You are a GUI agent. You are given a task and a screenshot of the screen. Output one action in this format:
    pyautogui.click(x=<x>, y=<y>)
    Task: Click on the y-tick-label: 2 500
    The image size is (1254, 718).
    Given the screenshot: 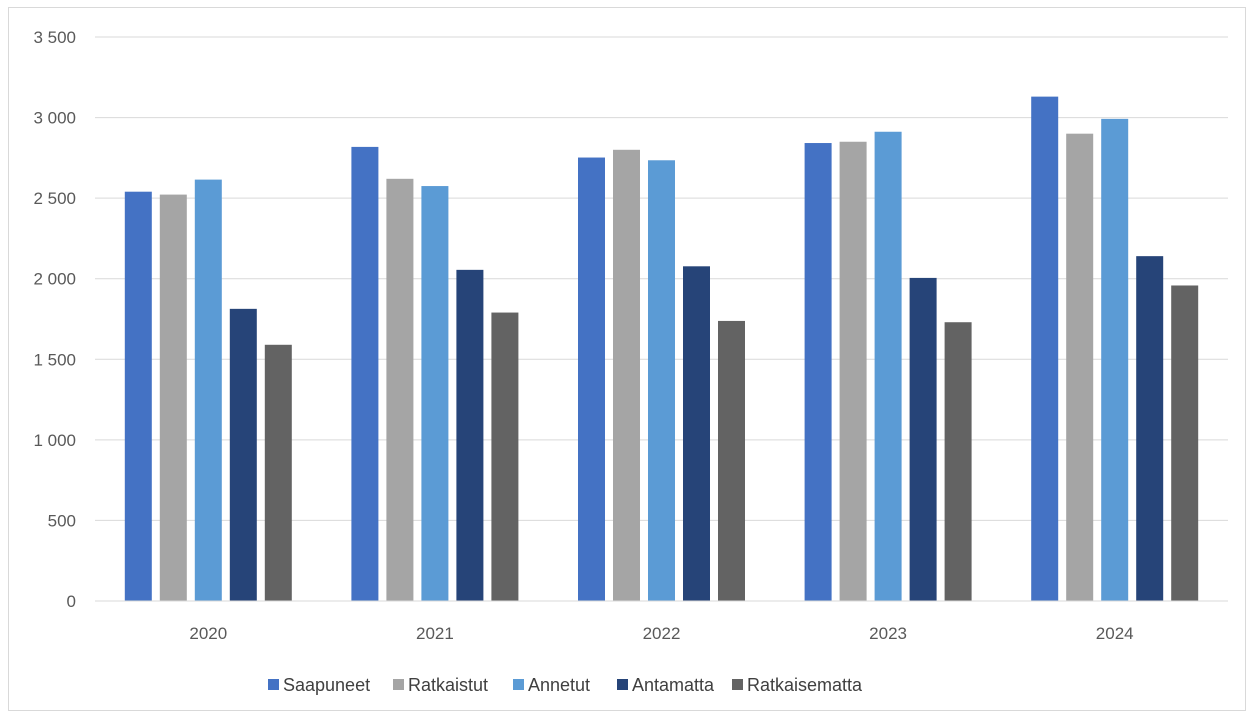 What is the action you would take?
    pyautogui.click(x=54, y=198)
    